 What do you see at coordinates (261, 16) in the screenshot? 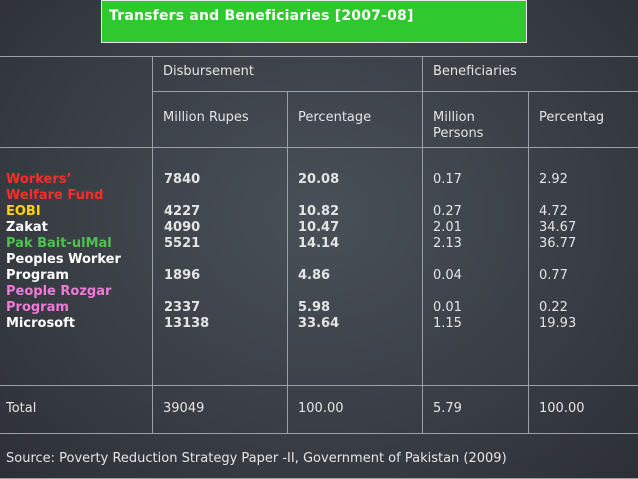
I see `page-title: Transfers and Beneficiaries [2007-08]` at bounding box center [261, 16].